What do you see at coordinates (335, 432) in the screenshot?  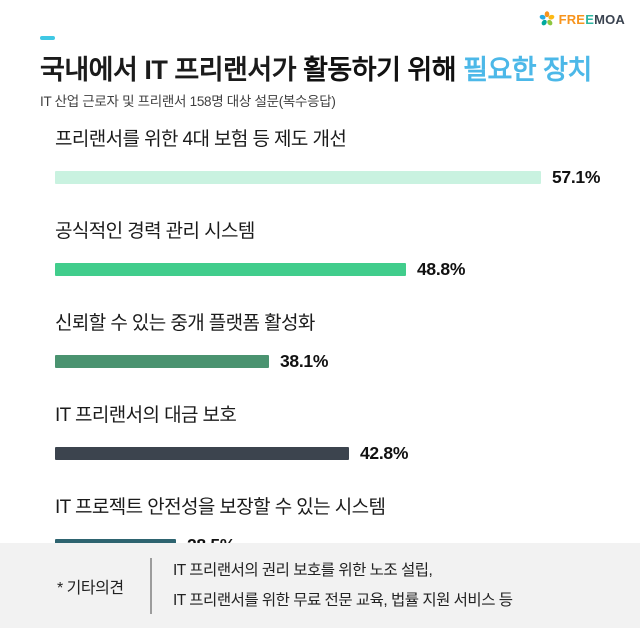 I see `chart-row: IT 프리랜서의 대금 보호 42.8%` at bounding box center [335, 432].